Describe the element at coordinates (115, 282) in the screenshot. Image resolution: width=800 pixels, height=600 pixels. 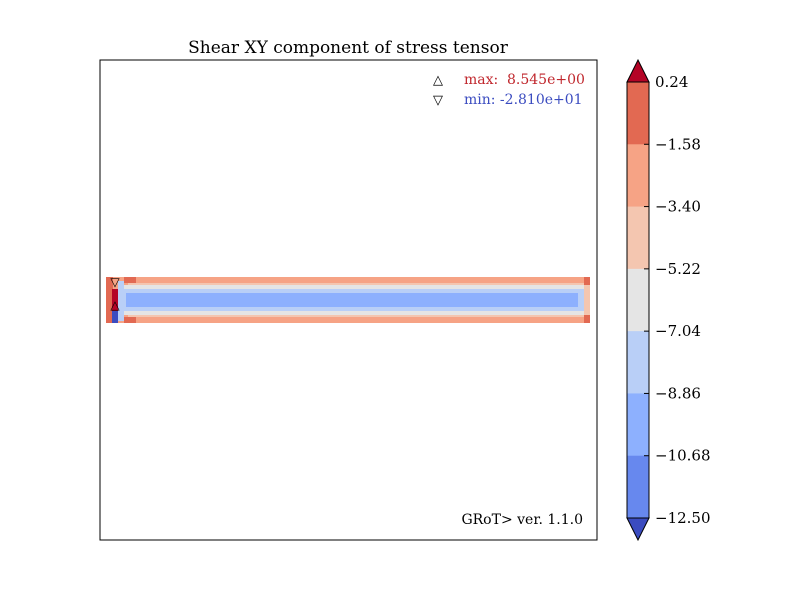
I see `min-marker-icon: ▽` at that location.